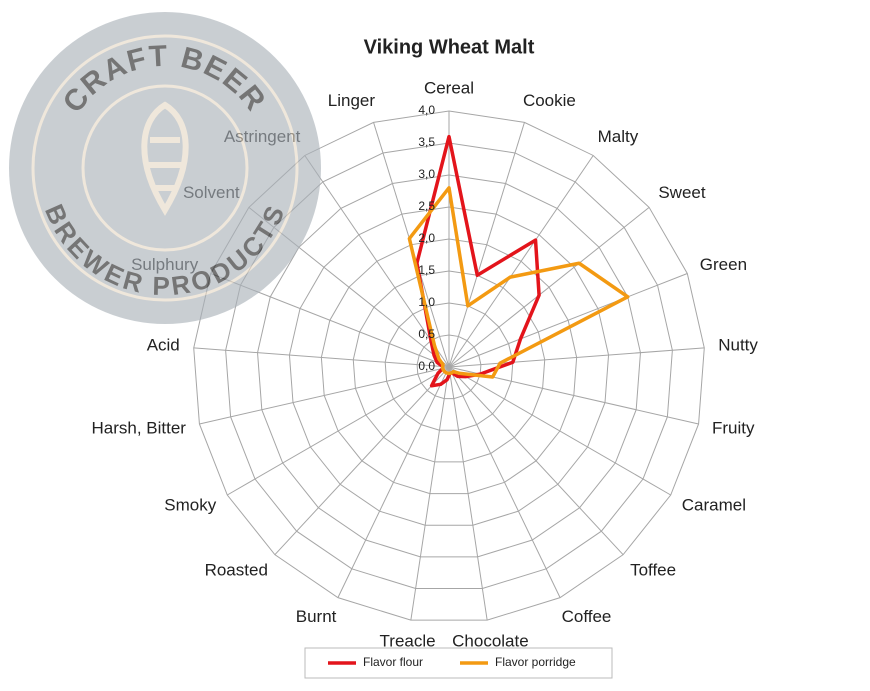  What do you see at coordinates (163, 345) in the screenshot?
I see `category-label: Acid` at bounding box center [163, 345].